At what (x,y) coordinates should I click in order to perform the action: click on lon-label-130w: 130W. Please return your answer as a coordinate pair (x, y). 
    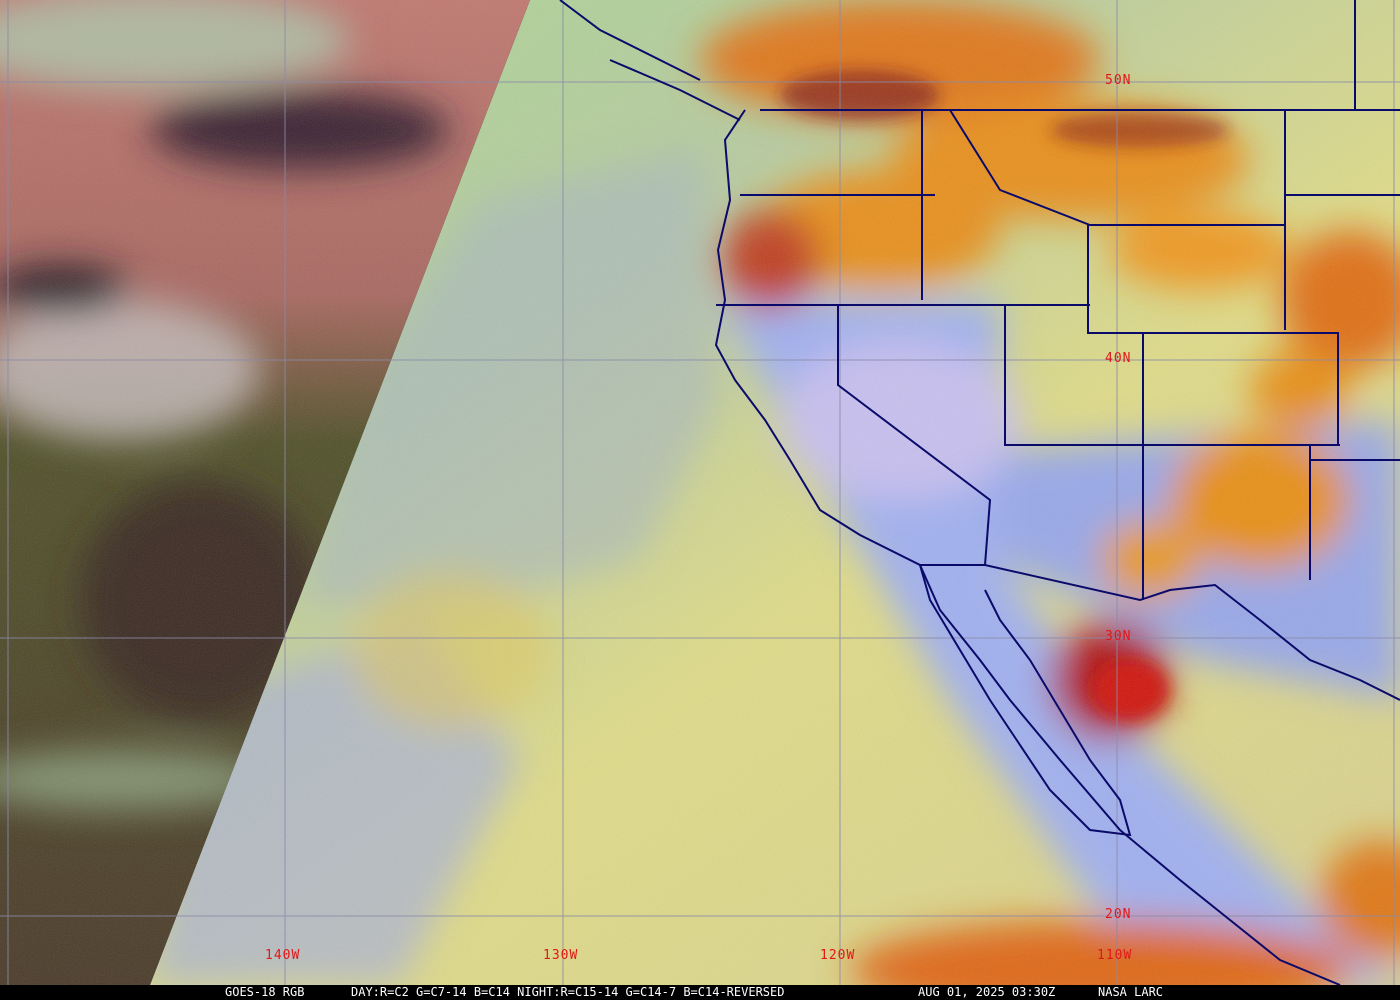
    Looking at the image, I should click on (561, 955).